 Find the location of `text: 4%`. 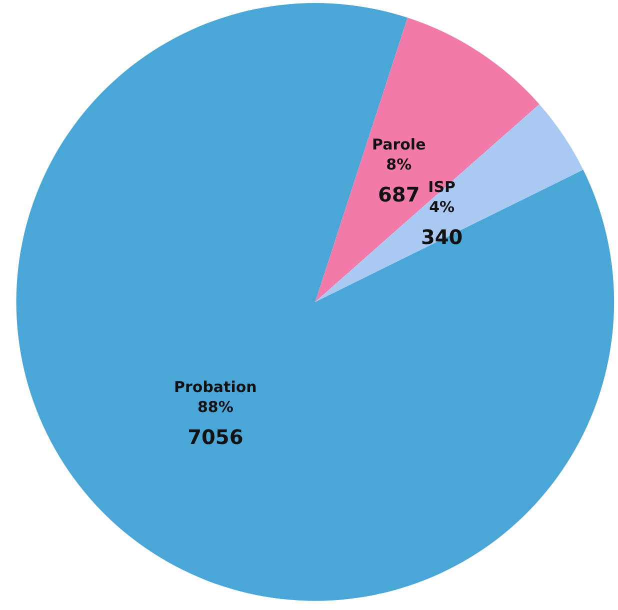

text: 4% is located at coordinates (442, 207).